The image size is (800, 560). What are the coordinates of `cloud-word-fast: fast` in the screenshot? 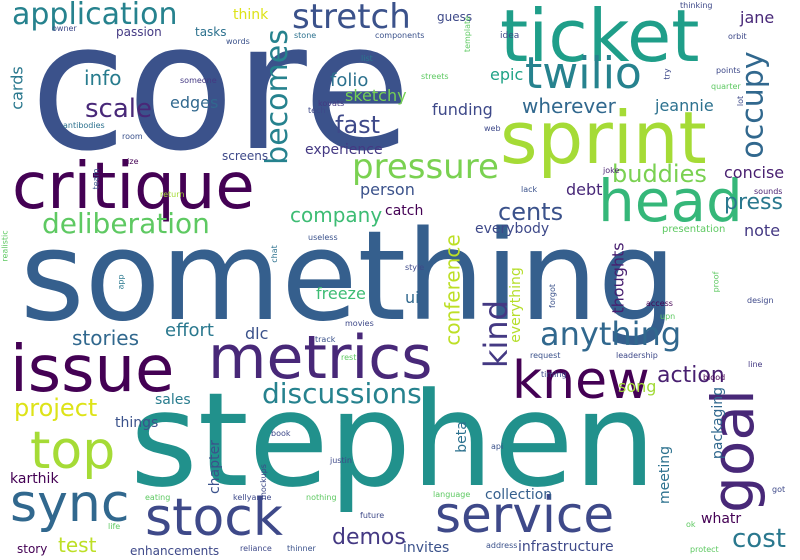 It's located at (358, 125).